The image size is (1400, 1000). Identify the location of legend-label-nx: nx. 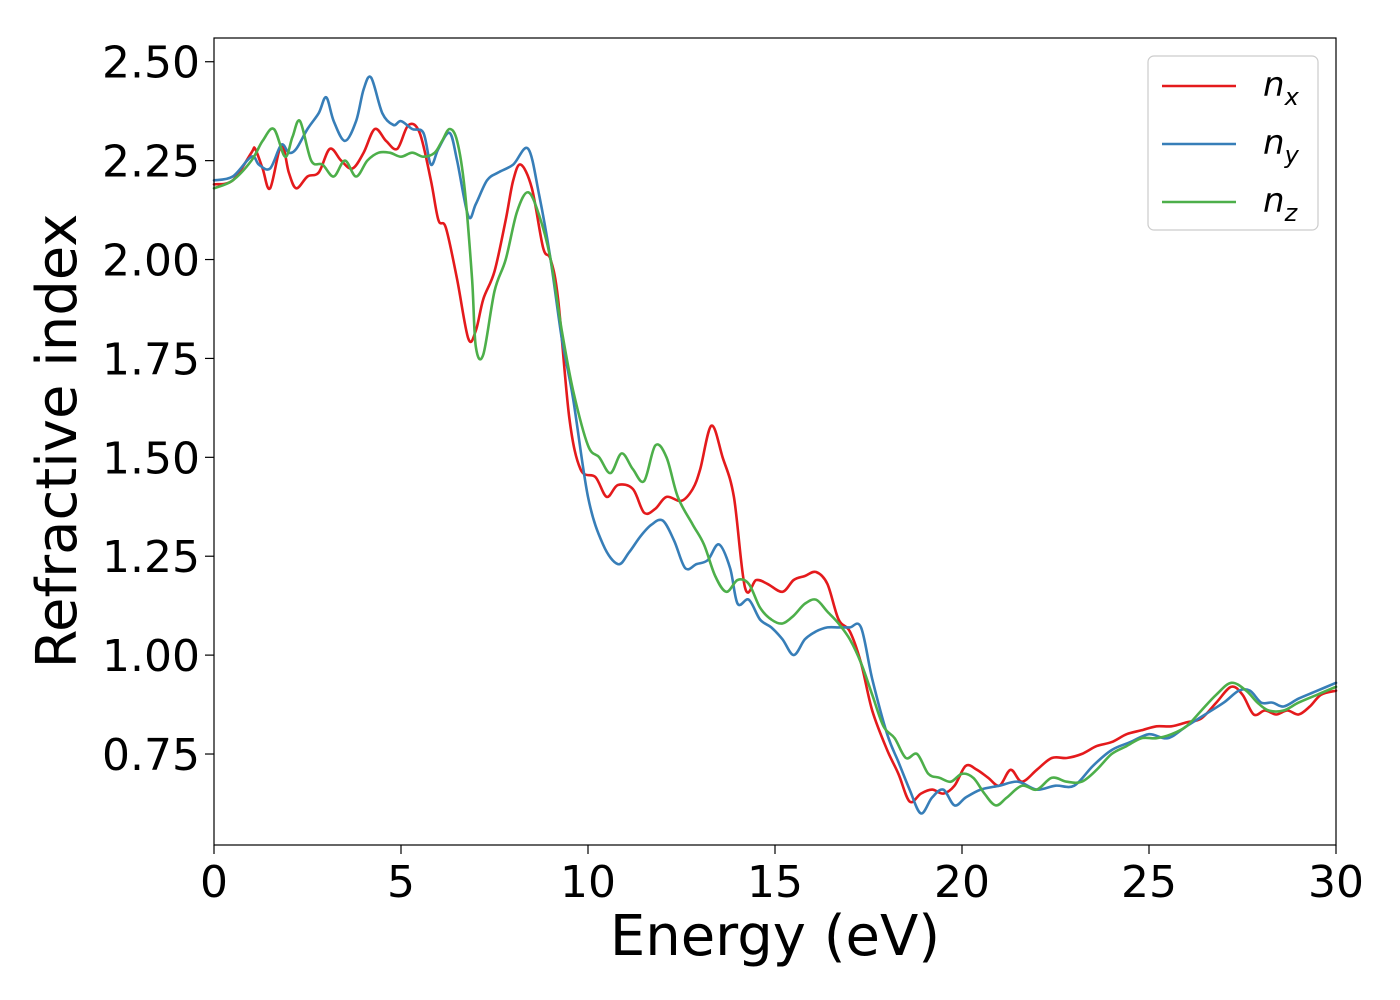
(1281, 88).